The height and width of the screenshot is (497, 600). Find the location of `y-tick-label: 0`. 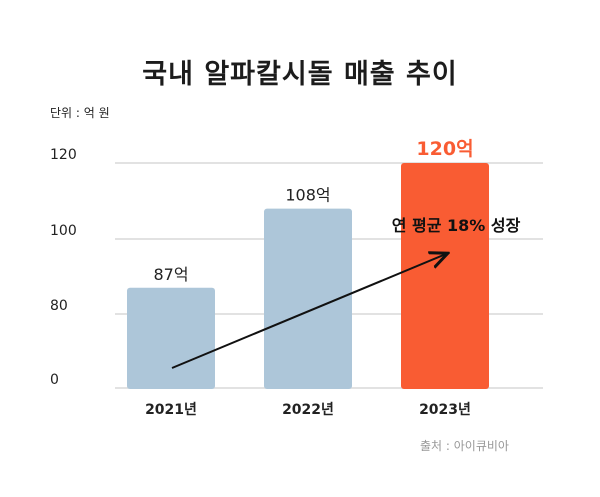

y-tick-label: 0 is located at coordinates (54, 380).